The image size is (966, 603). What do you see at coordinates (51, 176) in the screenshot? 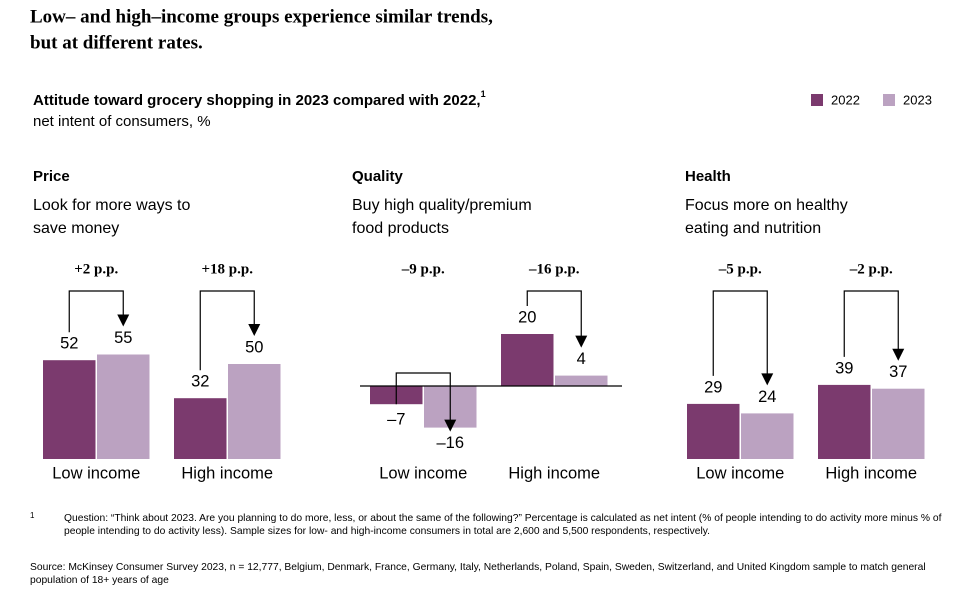
I see `panel-title: Price` at bounding box center [51, 176].